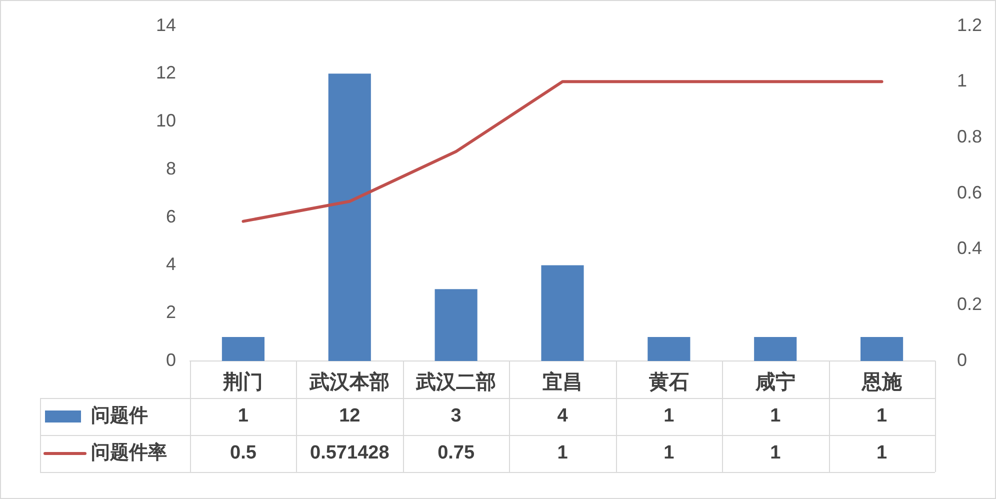 This screenshot has height=499, width=996. Describe the element at coordinates (166, 72) in the screenshot. I see `y-tick-label: 12` at that location.